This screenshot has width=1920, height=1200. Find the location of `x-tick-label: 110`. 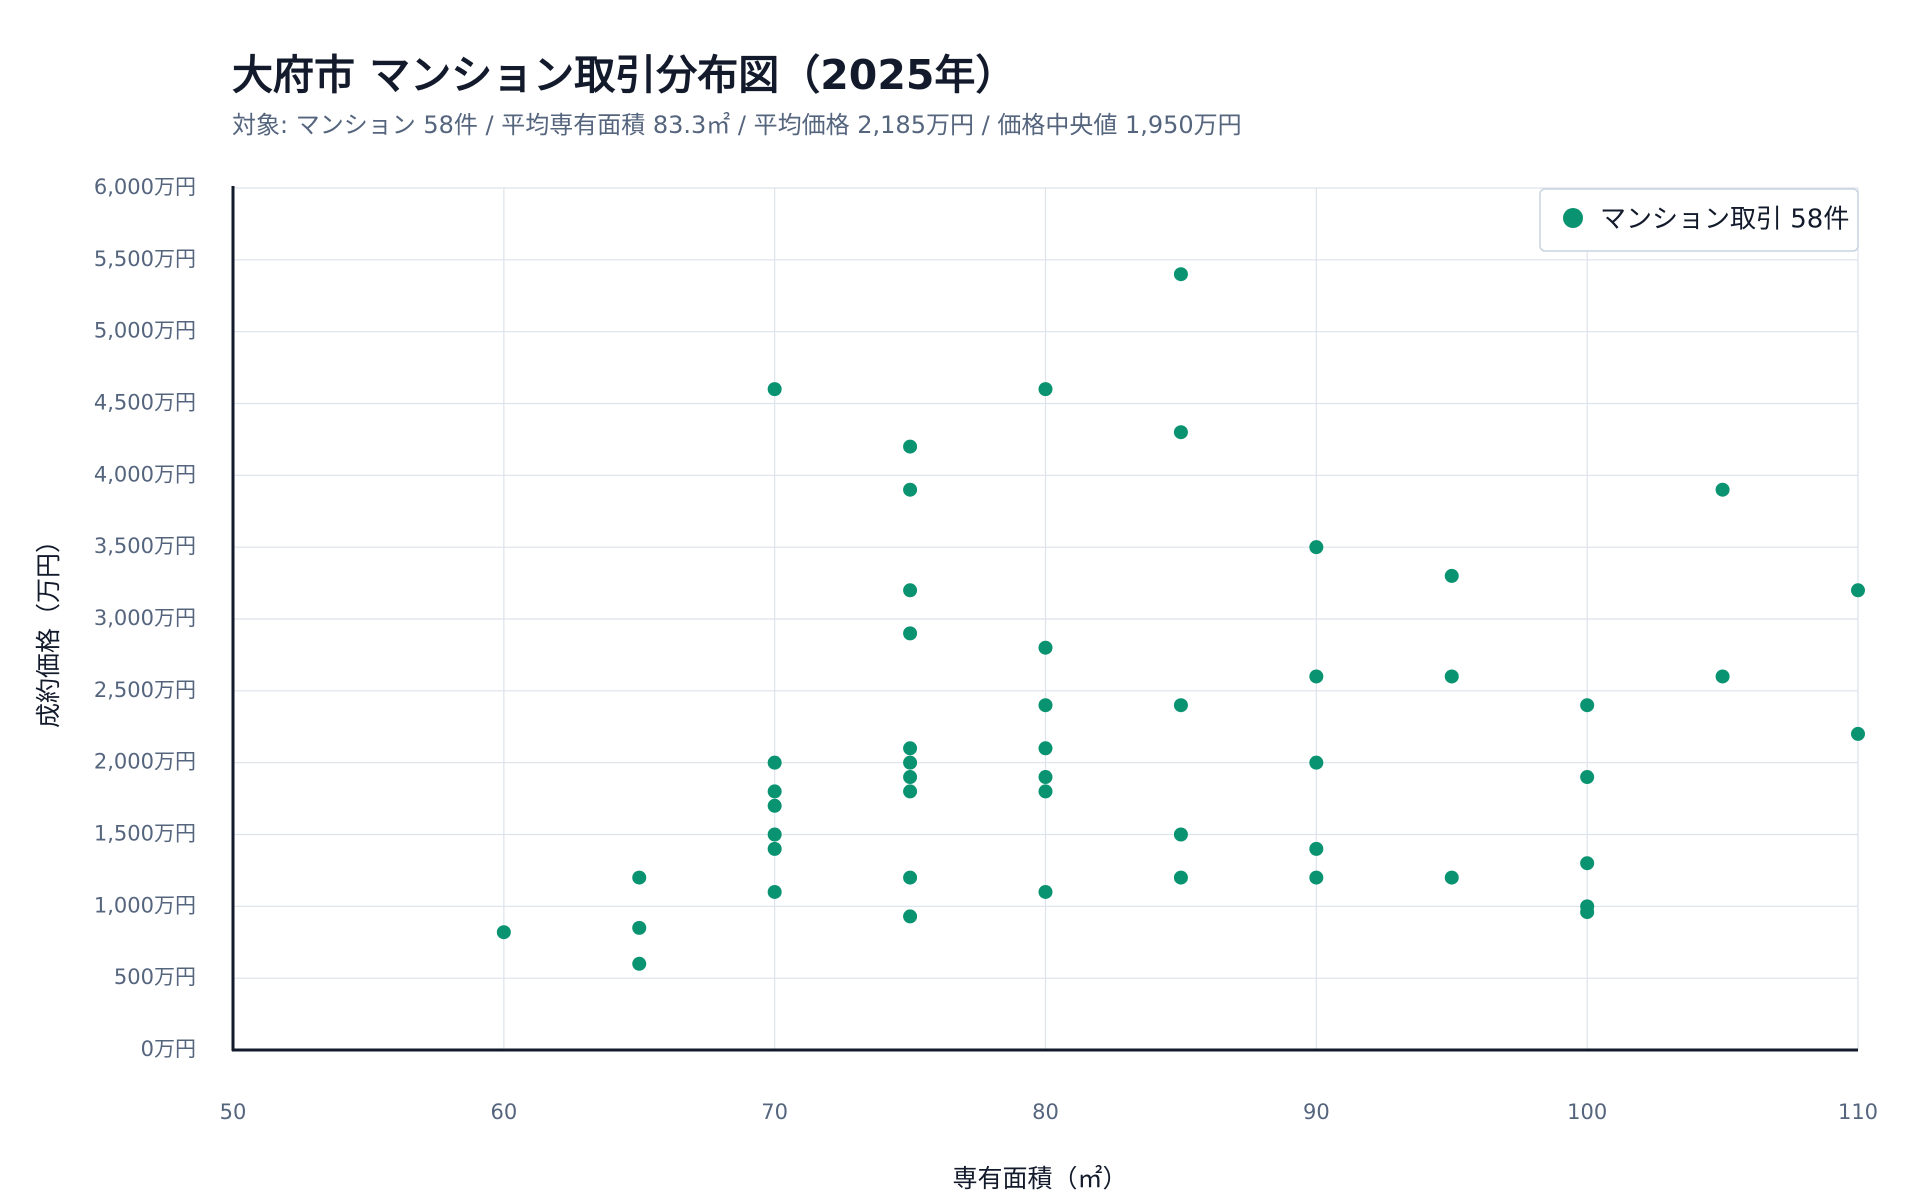

x-tick-label: 110 is located at coordinates (1858, 1112).